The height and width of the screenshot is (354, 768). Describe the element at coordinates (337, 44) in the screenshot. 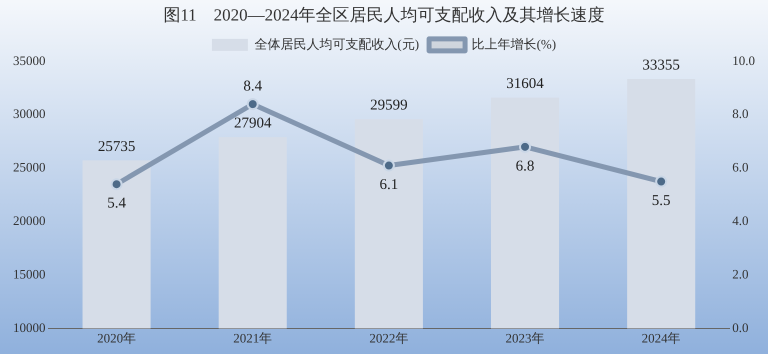

I see `legend-label: 全体居民人均可支配收入(元)` at that location.